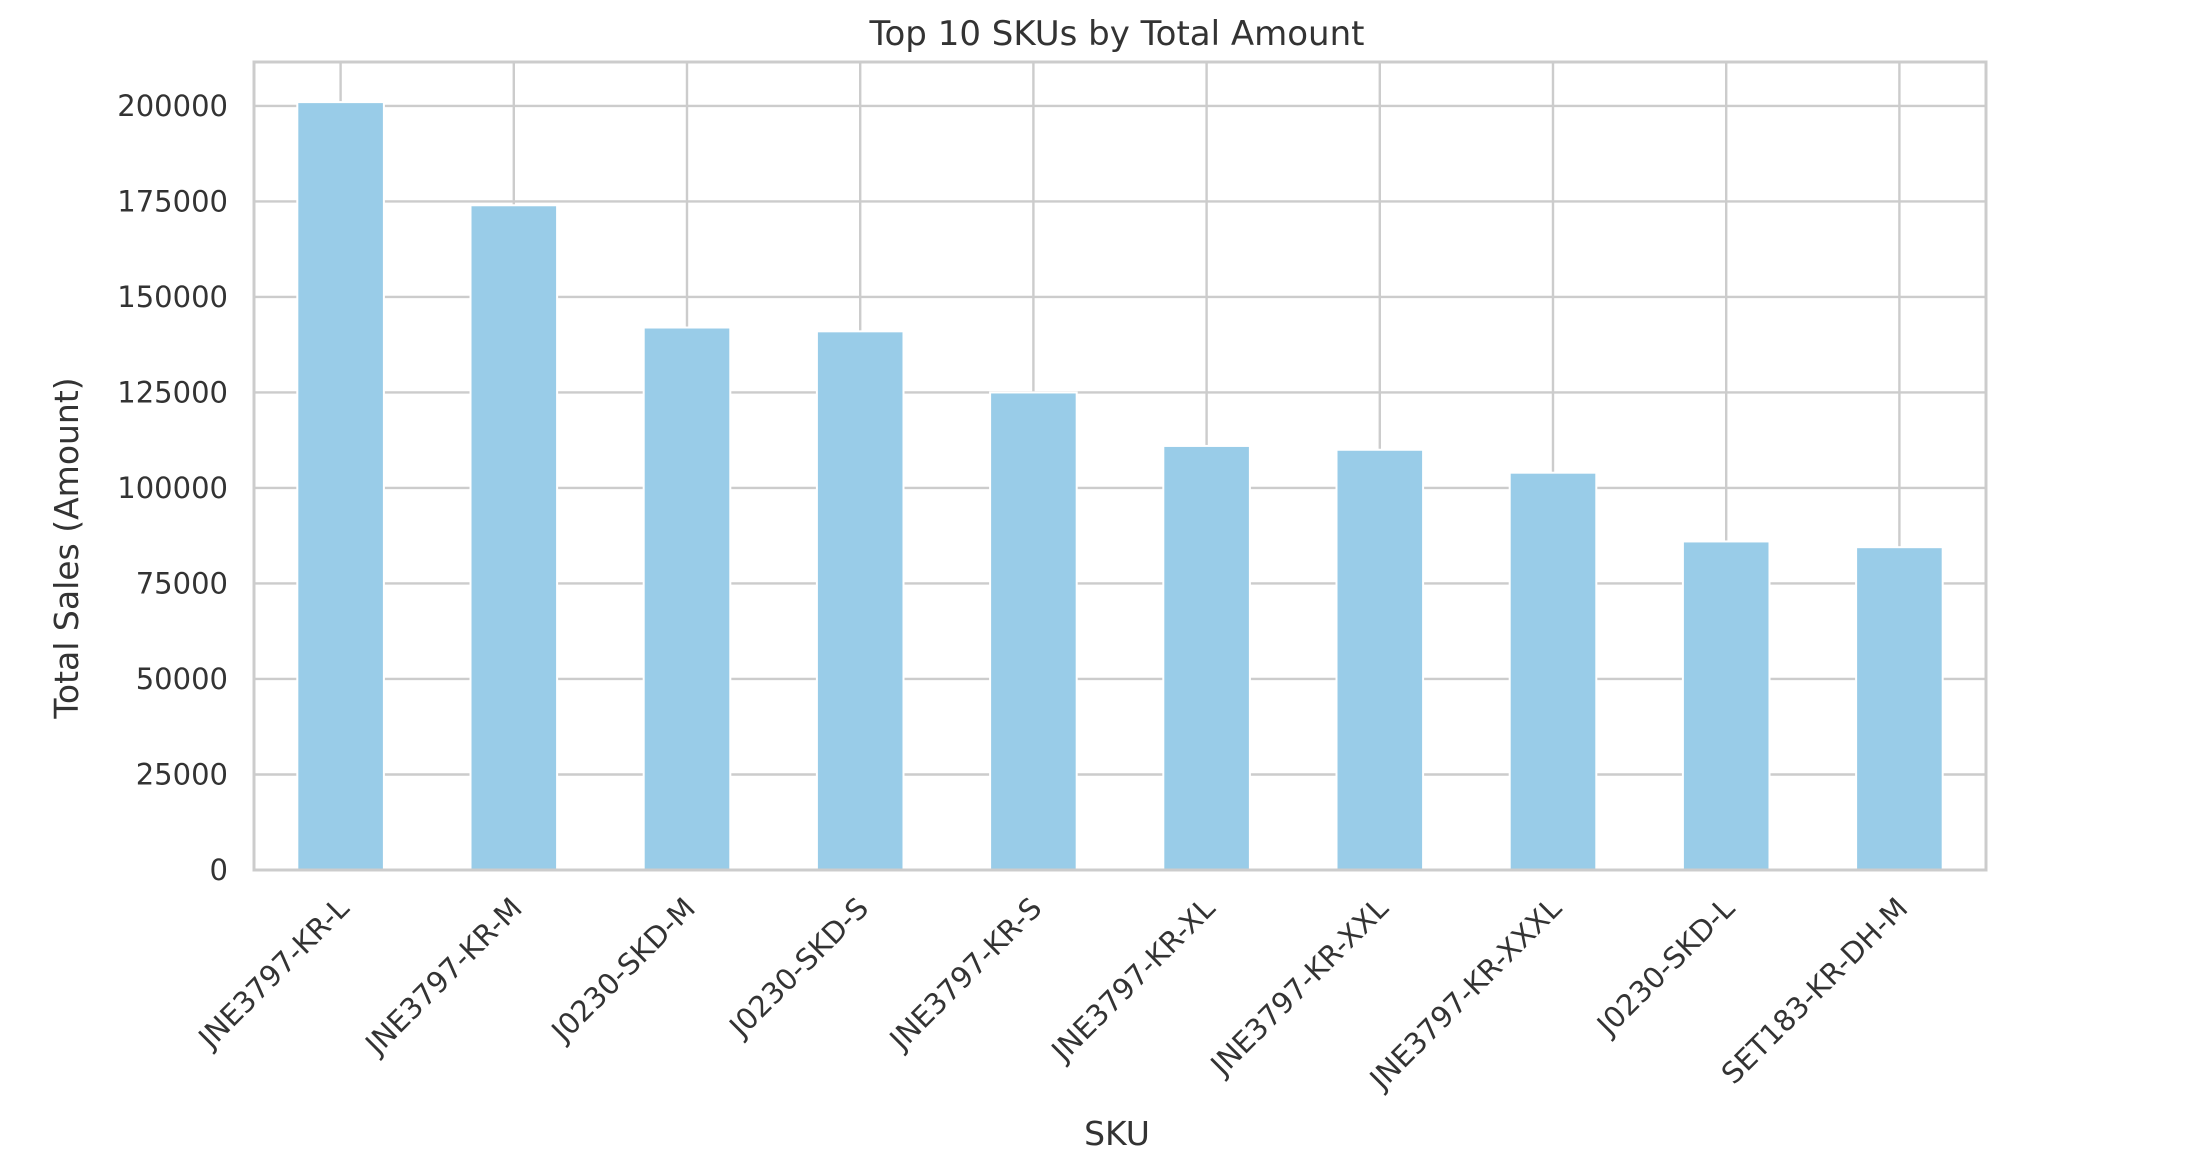 This screenshot has height=1162, width=2202. Describe the element at coordinates (172, 297) in the screenshot. I see `y-tick-label: 150000` at that location.